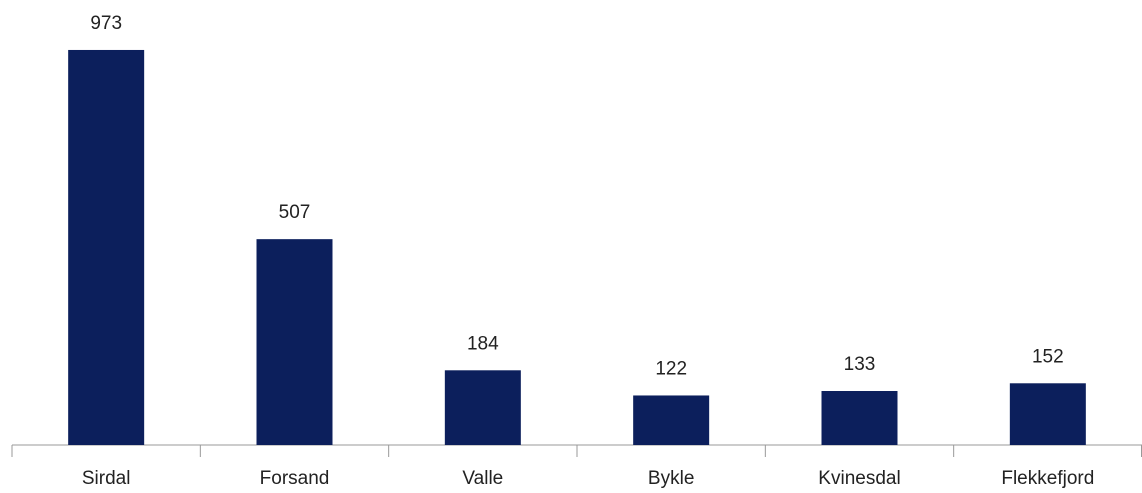  Describe the element at coordinates (671, 368) in the screenshot. I see `value-label: 122` at that location.